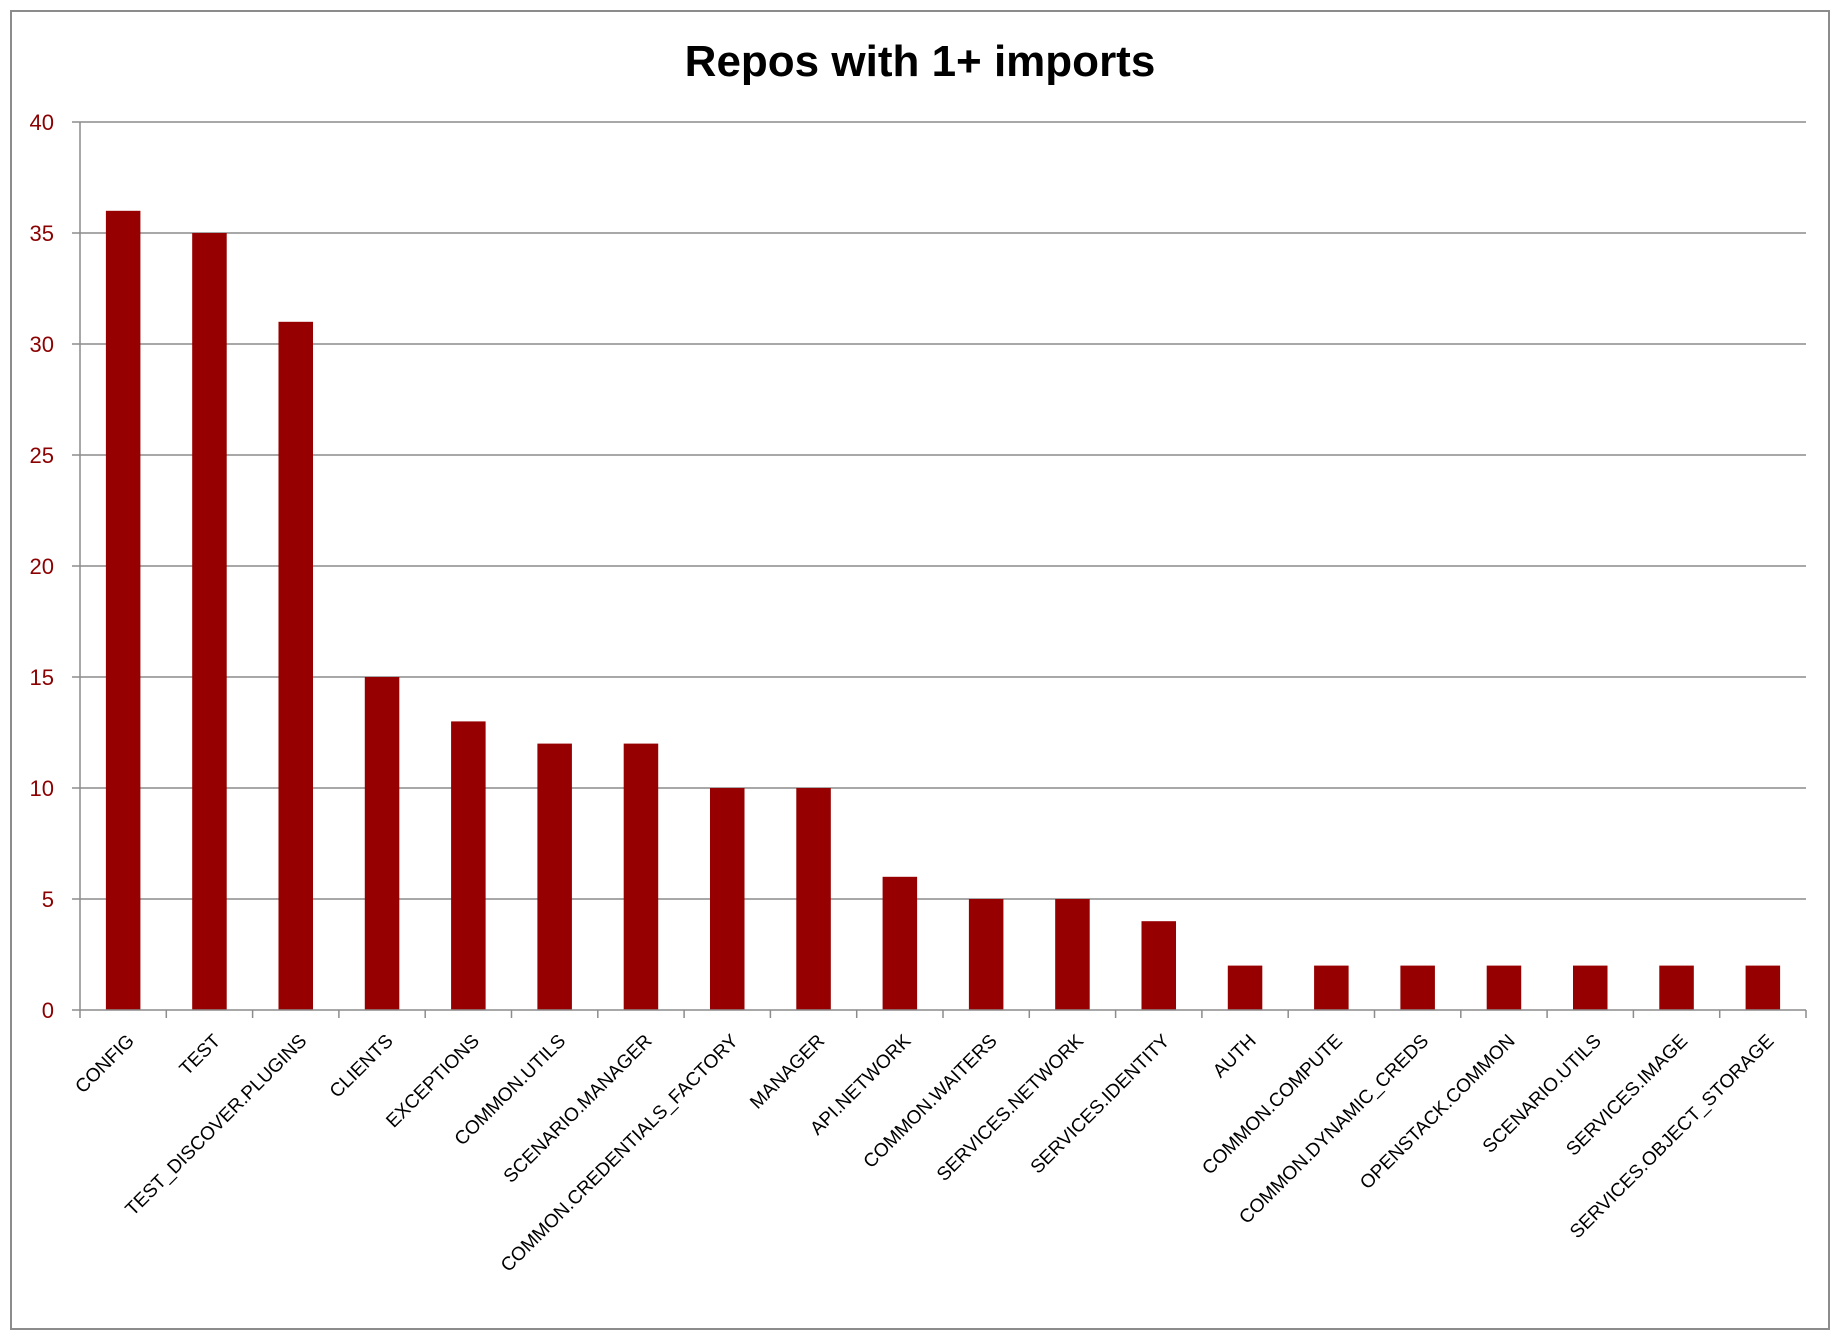 Image resolution: width=1841 pixels, height=1341 pixels. What do you see at coordinates (382, 843) in the screenshot?
I see `bar-clients` at bounding box center [382, 843].